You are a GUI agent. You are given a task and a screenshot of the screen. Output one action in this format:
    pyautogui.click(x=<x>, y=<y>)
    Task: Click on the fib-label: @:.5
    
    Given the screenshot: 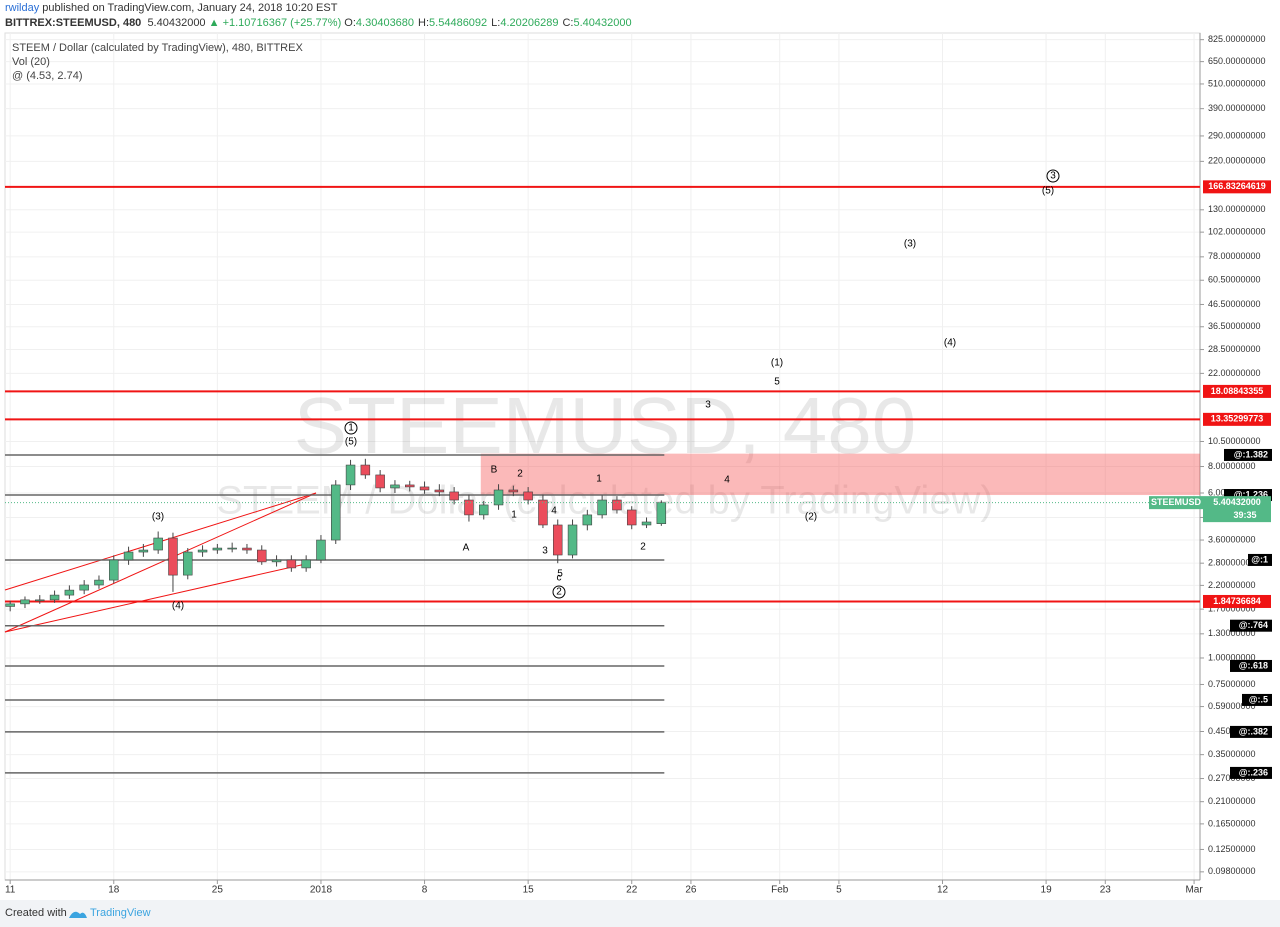 What is the action you would take?
    pyautogui.click(x=1258, y=699)
    